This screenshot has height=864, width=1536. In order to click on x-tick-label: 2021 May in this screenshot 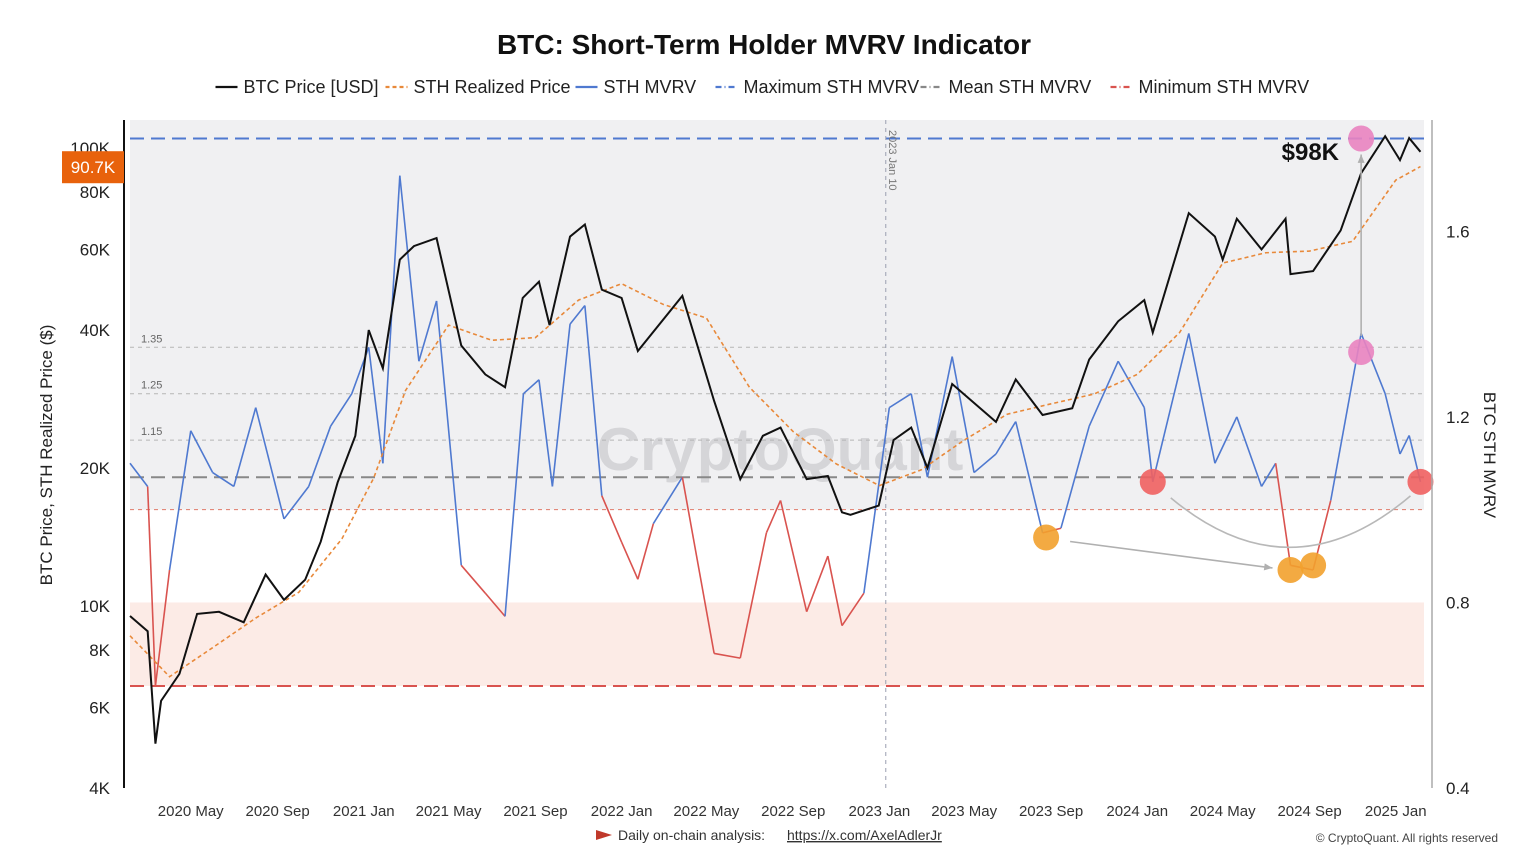, I will do `click(449, 811)`.